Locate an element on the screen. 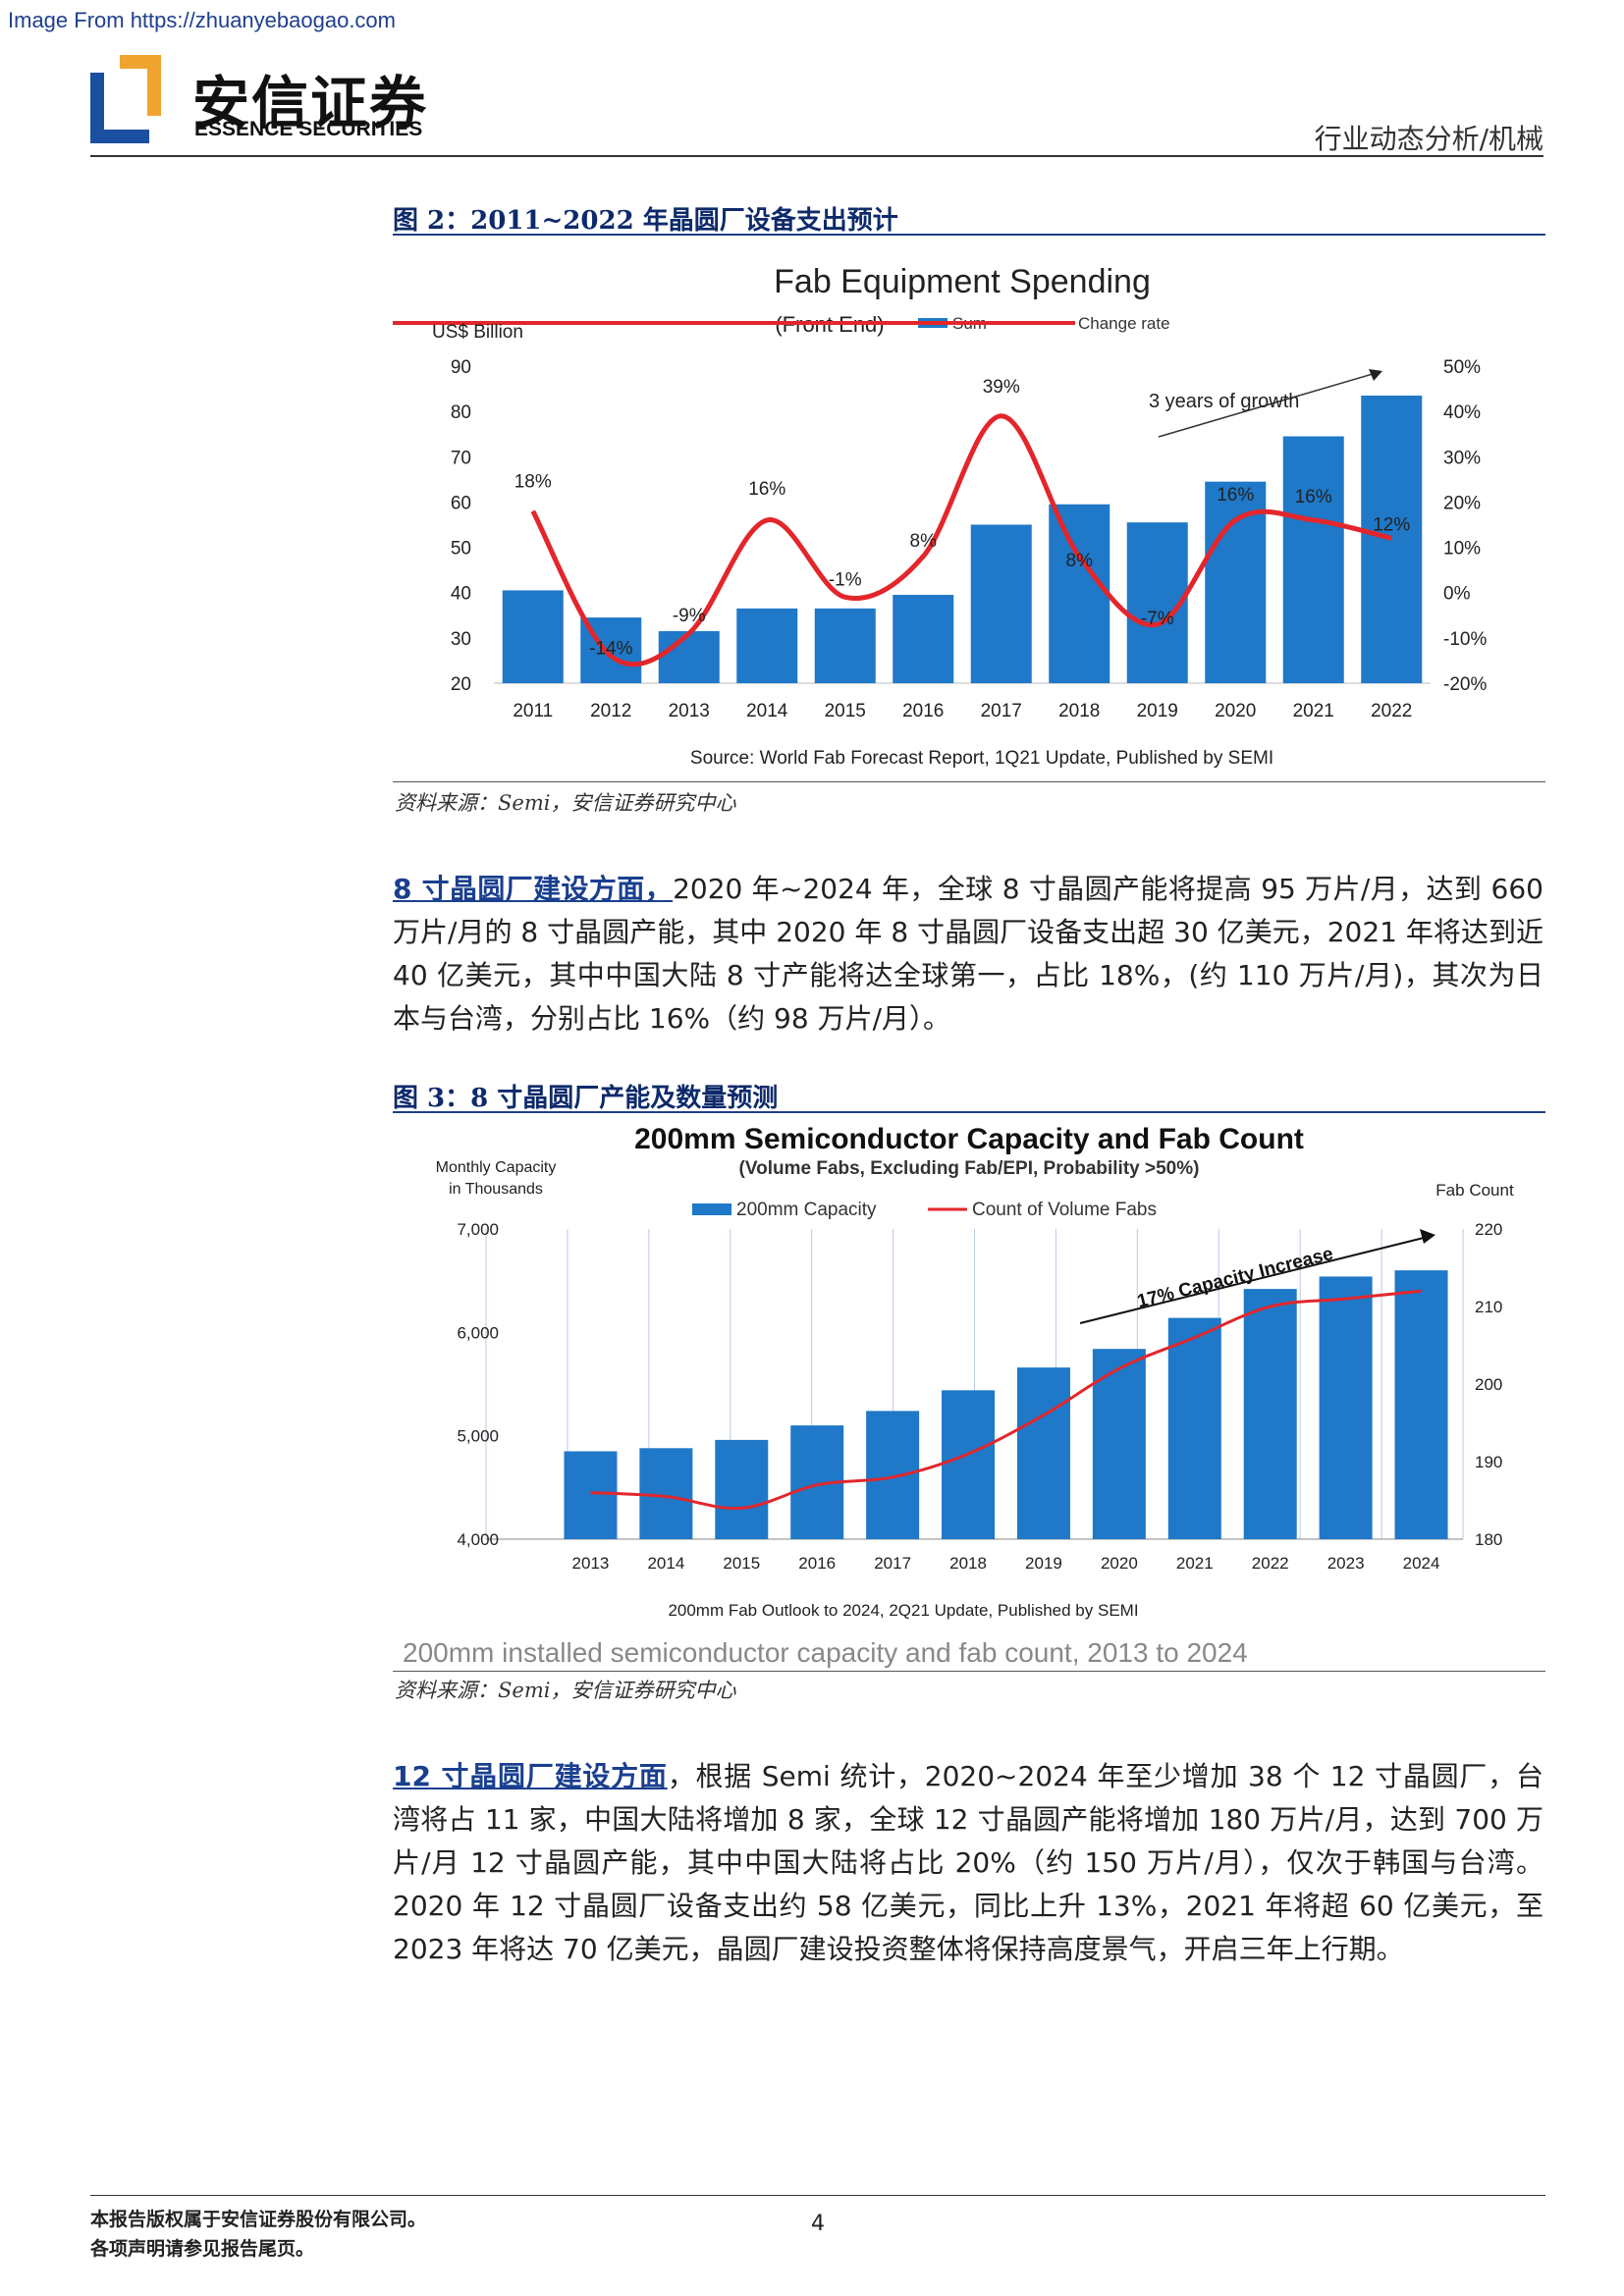 This screenshot has height=2296, width=1624. page-number: 4 is located at coordinates (818, 2224).